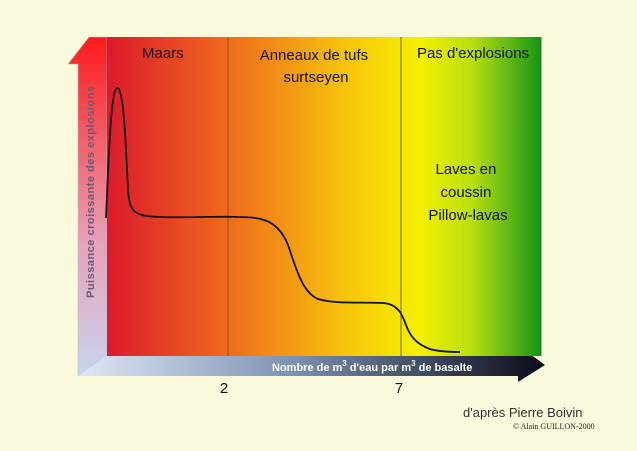 Image resolution: width=637 pixels, height=451 pixels. What do you see at coordinates (224, 388) in the screenshot?
I see `x-tick-2: 2` at bounding box center [224, 388].